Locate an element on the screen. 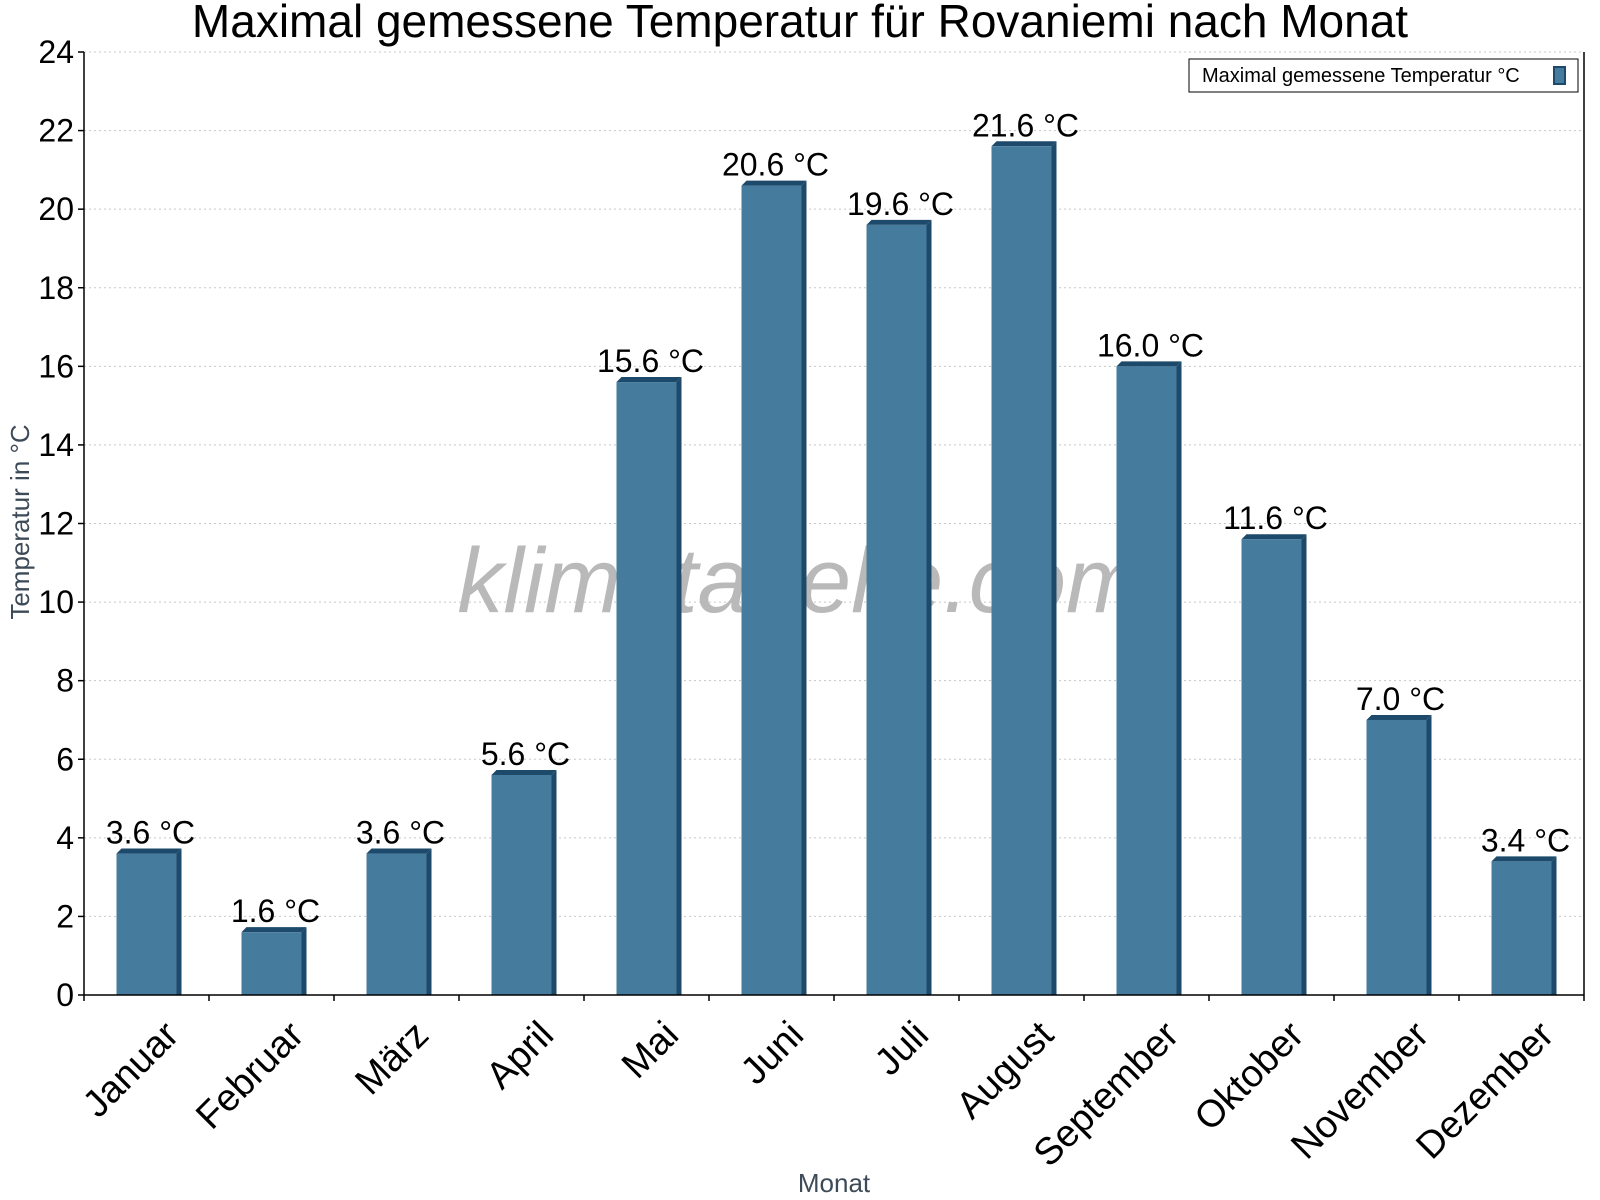 The height and width of the screenshot is (1200, 1600). x-axis-title: Monat is located at coordinates (834, 1183).